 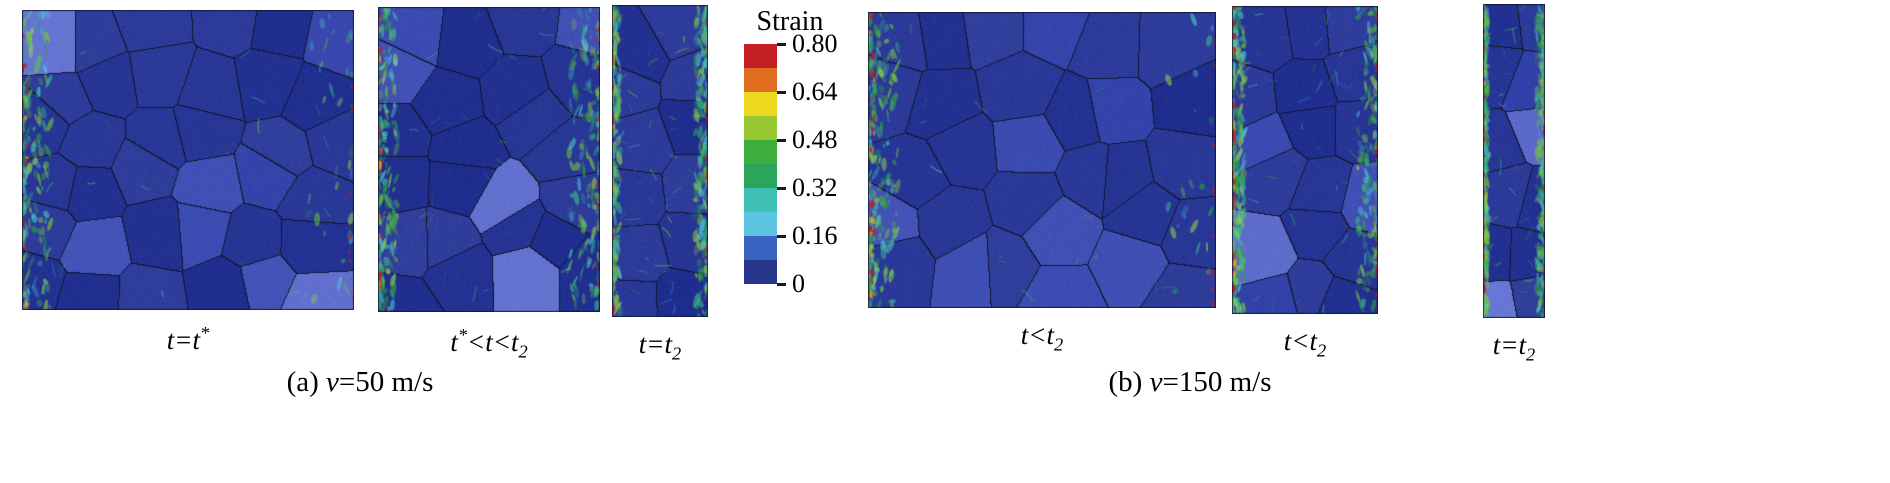 What do you see at coordinates (1042, 160) in the screenshot?
I see `specimen-b1-strain-map` at bounding box center [1042, 160].